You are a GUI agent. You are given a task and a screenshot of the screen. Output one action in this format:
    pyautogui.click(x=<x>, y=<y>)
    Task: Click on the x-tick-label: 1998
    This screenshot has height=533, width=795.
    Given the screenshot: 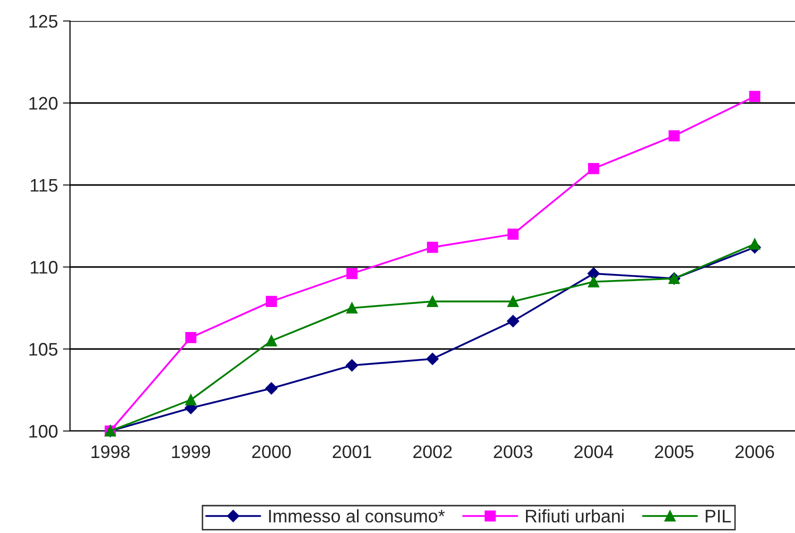 What is the action you would take?
    pyautogui.click(x=111, y=451)
    